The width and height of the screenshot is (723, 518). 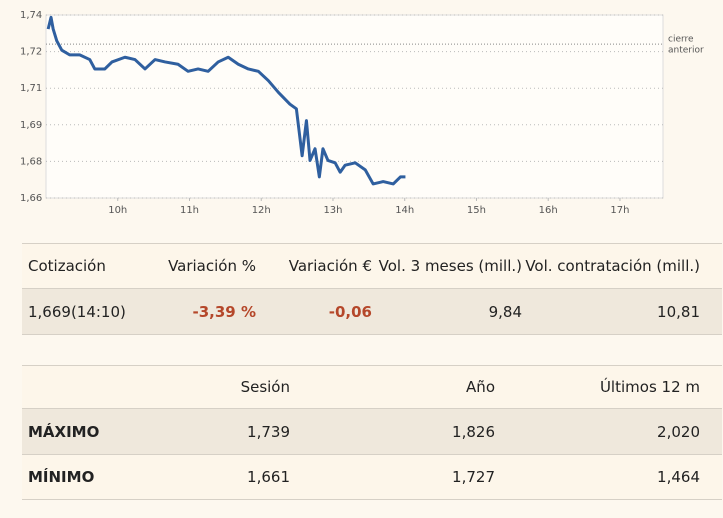 What do you see at coordinates (330, 266) in the screenshot?
I see `cell: Variación €` at bounding box center [330, 266].